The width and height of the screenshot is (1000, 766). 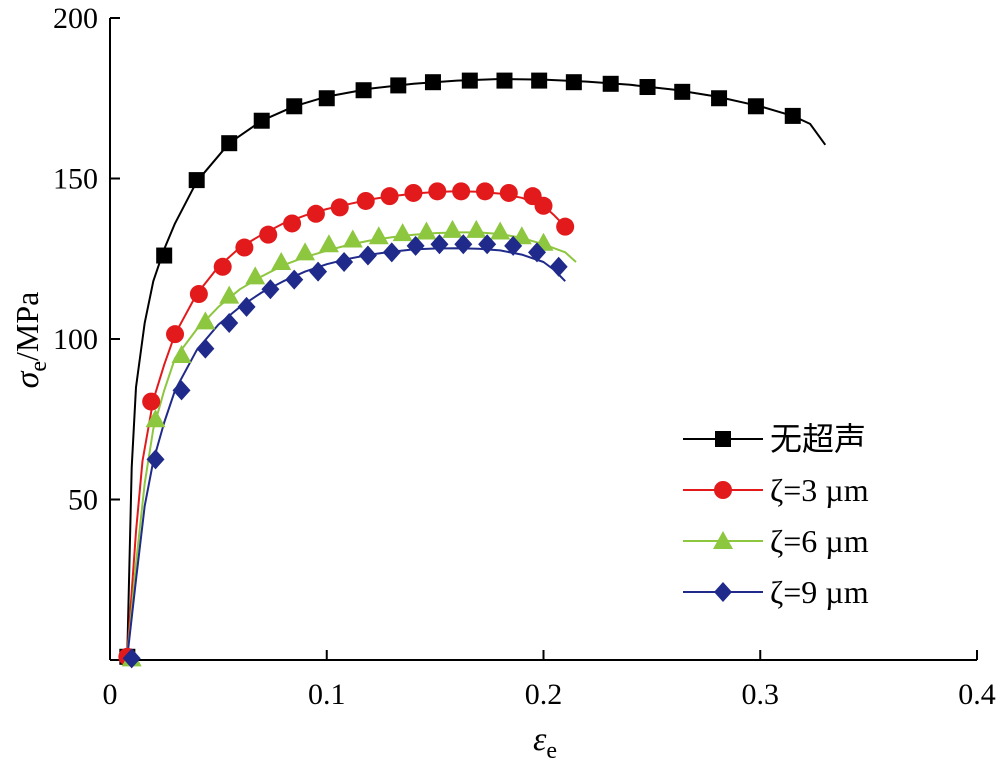 I want to click on y-tick-label: 150, so click(x=75, y=179).